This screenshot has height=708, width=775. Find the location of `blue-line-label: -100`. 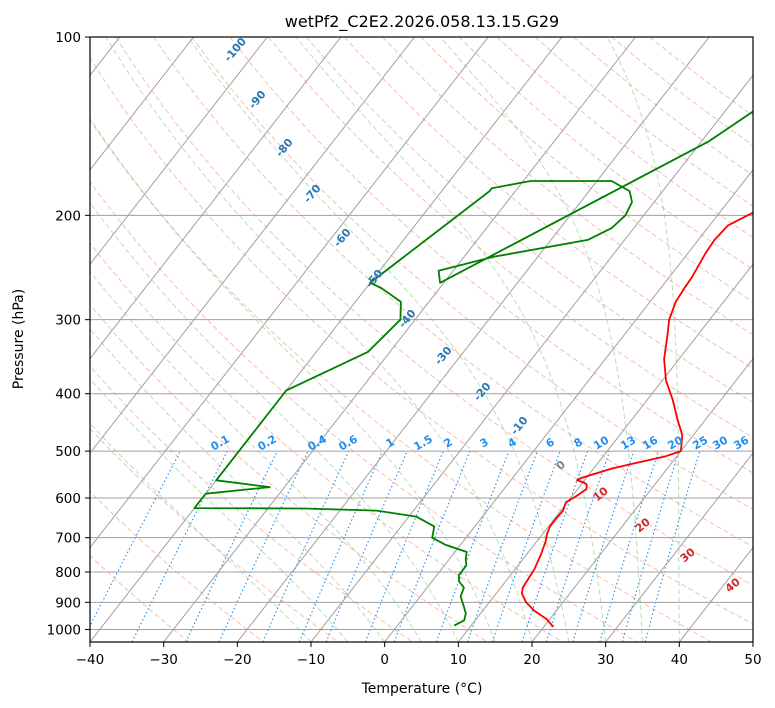

blue-line-label: -100 is located at coordinates (235, 50).